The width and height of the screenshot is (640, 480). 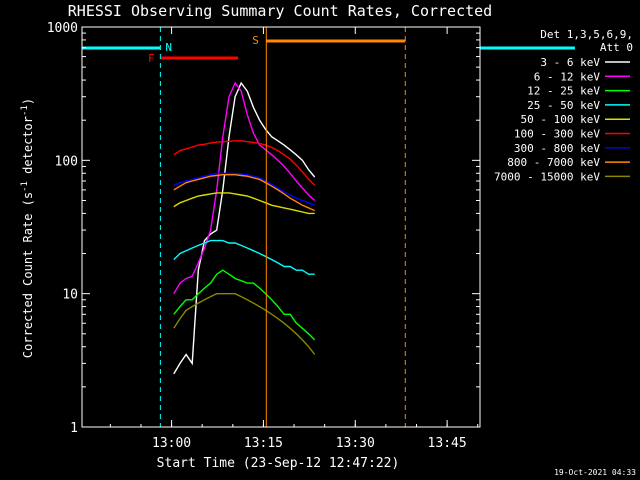 I want to click on saa-label: S, so click(x=255, y=40).